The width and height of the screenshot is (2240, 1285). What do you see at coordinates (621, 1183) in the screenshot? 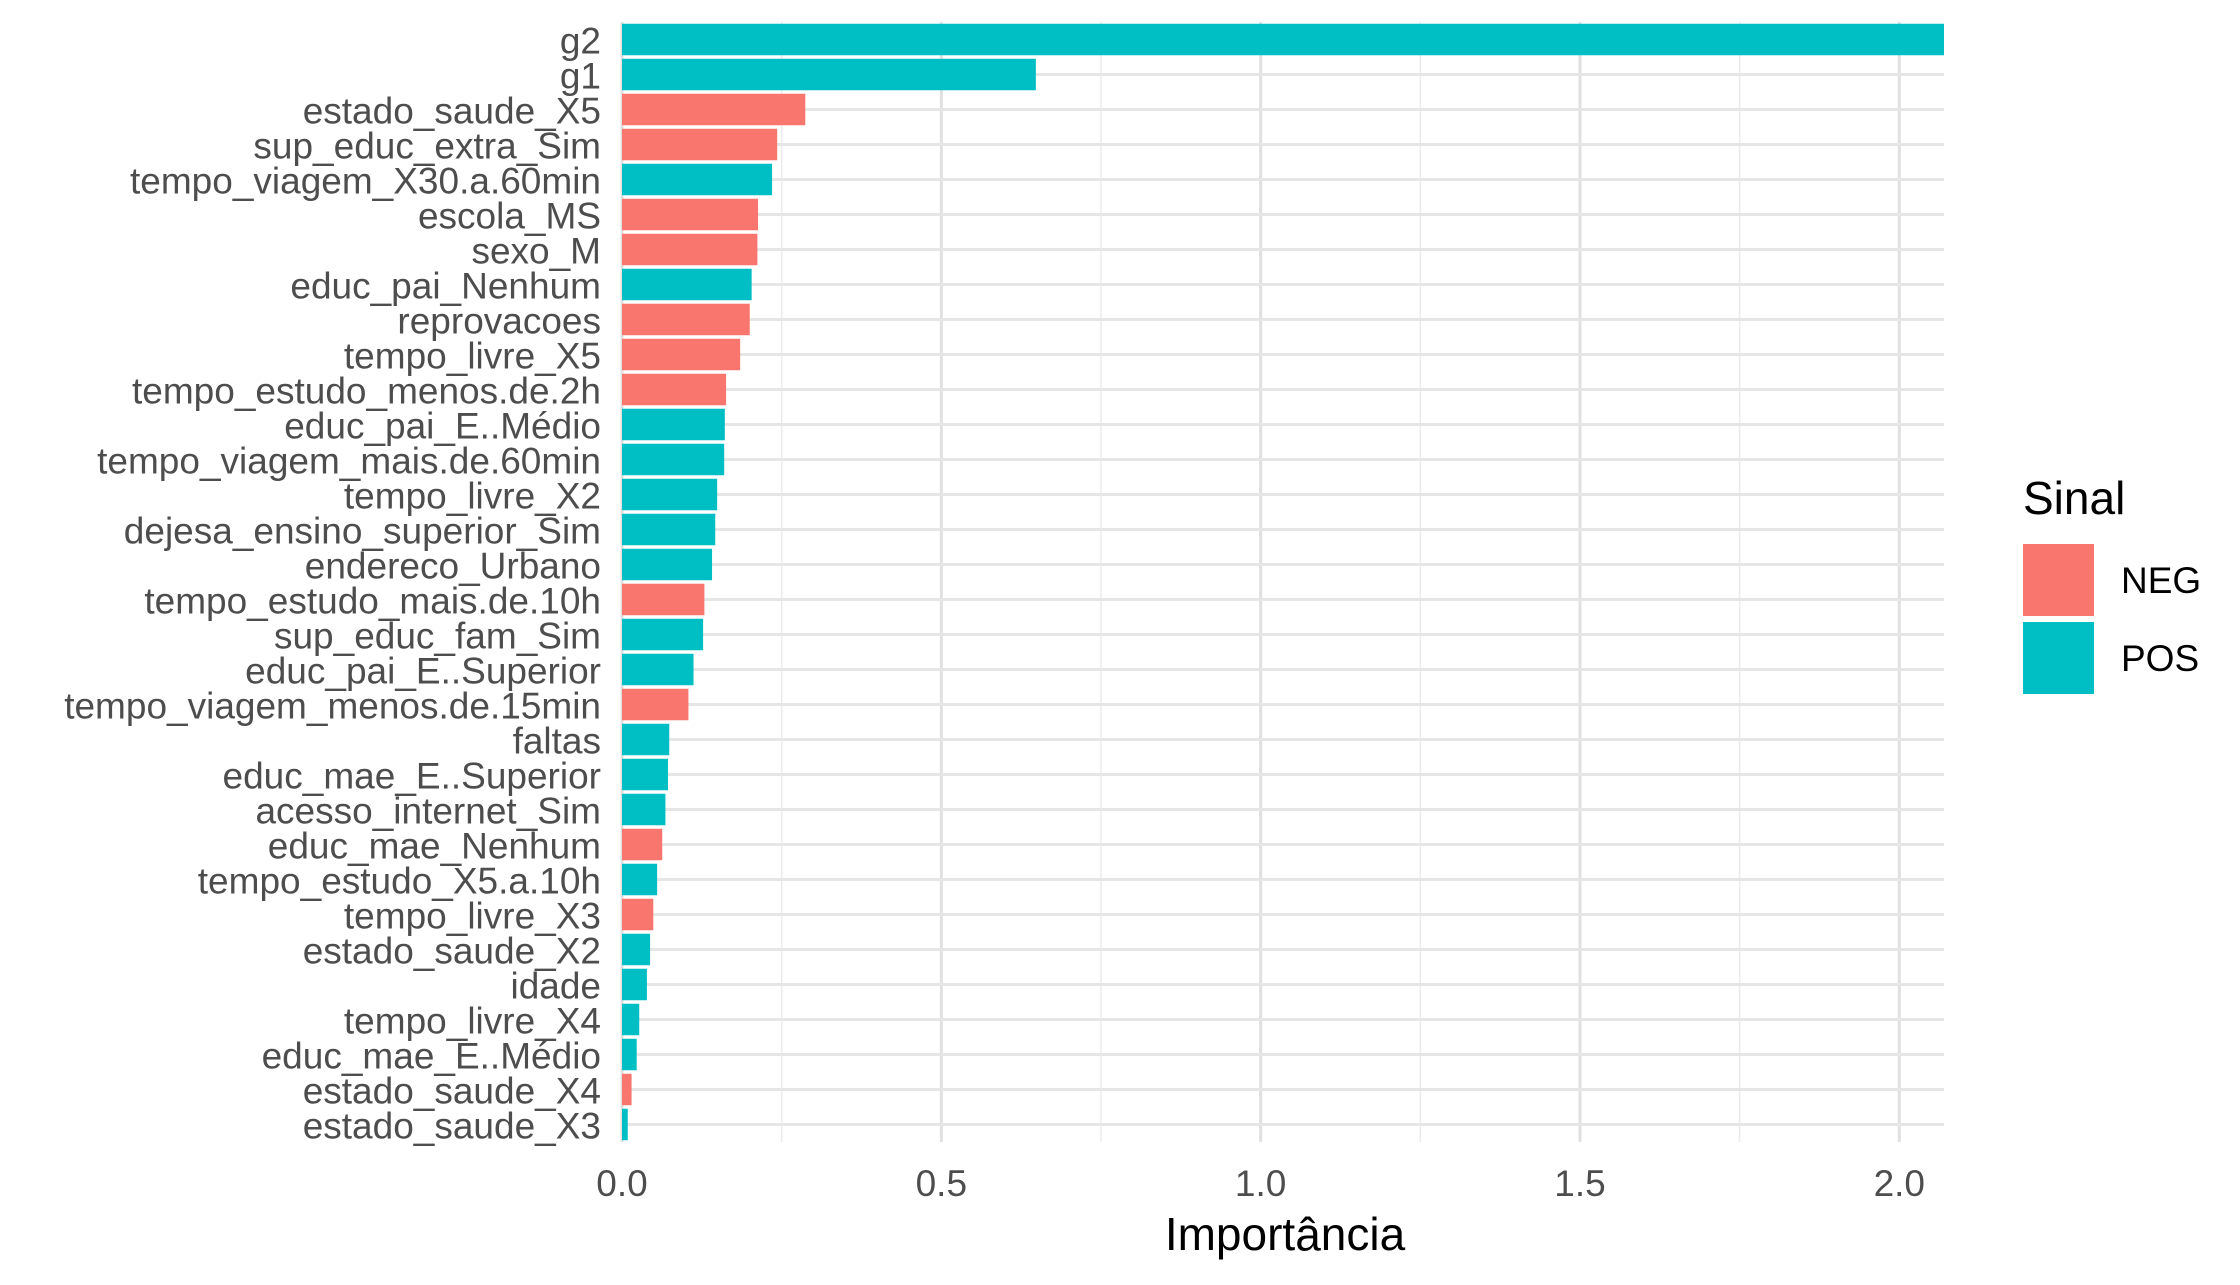
I see `x-tick-label: 0.0` at bounding box center [621, 1183].